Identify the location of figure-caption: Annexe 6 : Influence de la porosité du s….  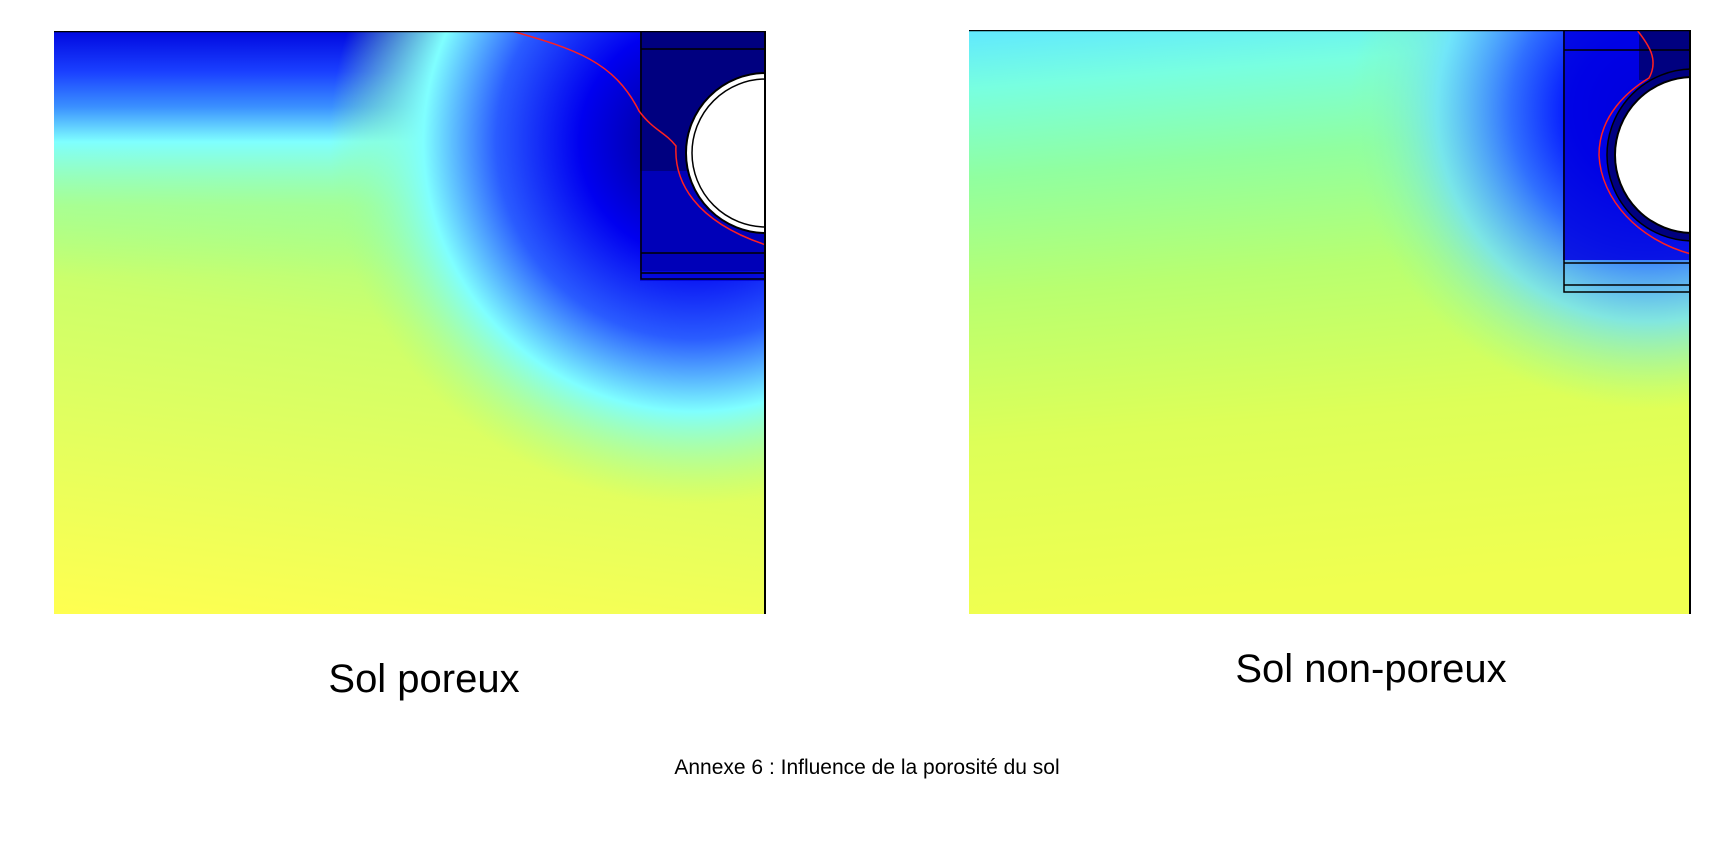
(867, 767).